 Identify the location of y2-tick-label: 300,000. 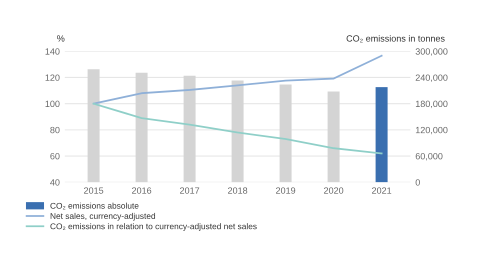
(432, 52).